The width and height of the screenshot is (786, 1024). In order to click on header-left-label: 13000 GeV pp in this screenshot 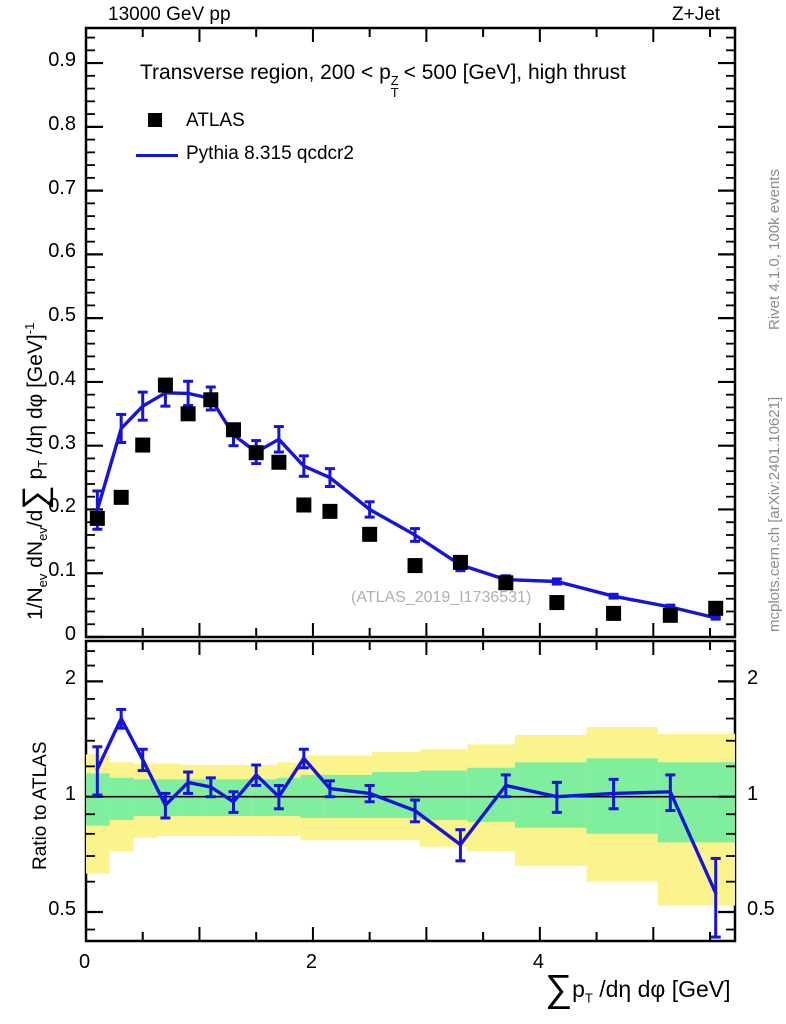, I will do `click(169, 14)`.